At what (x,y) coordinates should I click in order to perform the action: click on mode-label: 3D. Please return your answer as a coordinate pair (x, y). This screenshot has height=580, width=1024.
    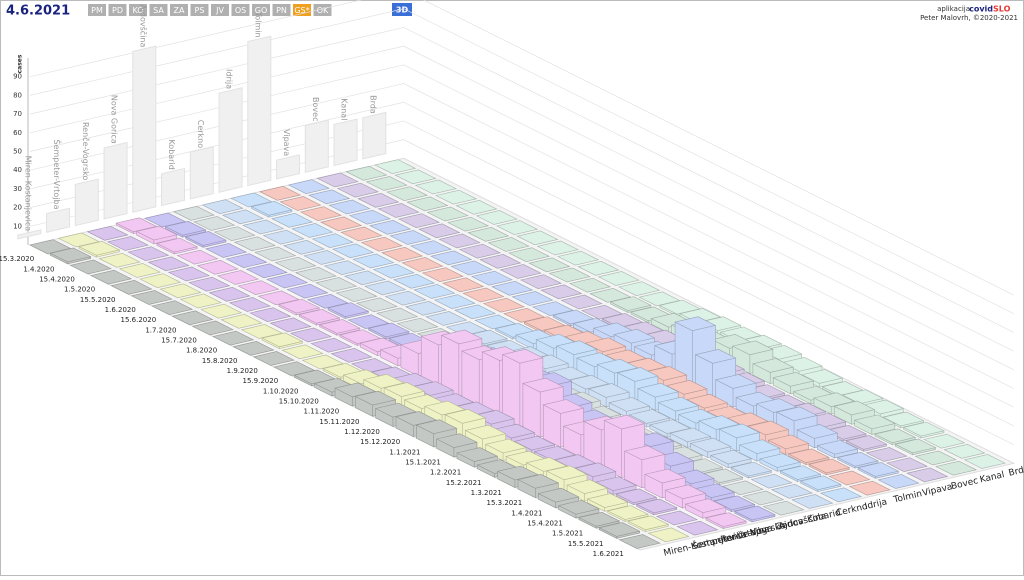
    Looking at the image, I should click on (402, 10).